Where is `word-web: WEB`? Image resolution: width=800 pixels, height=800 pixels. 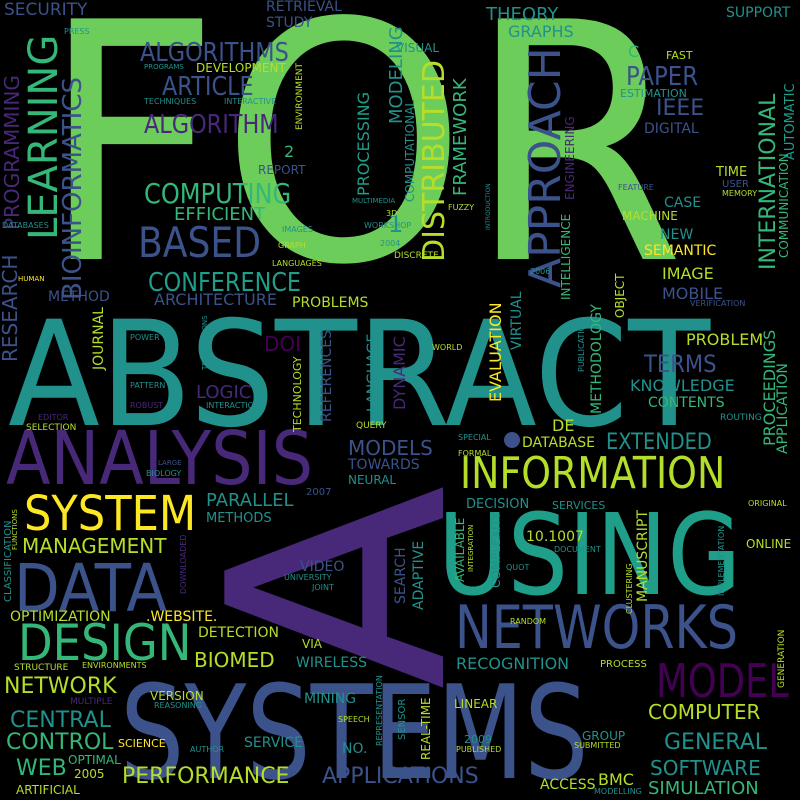 word-web: WEB is located at coordinates (41, 768).